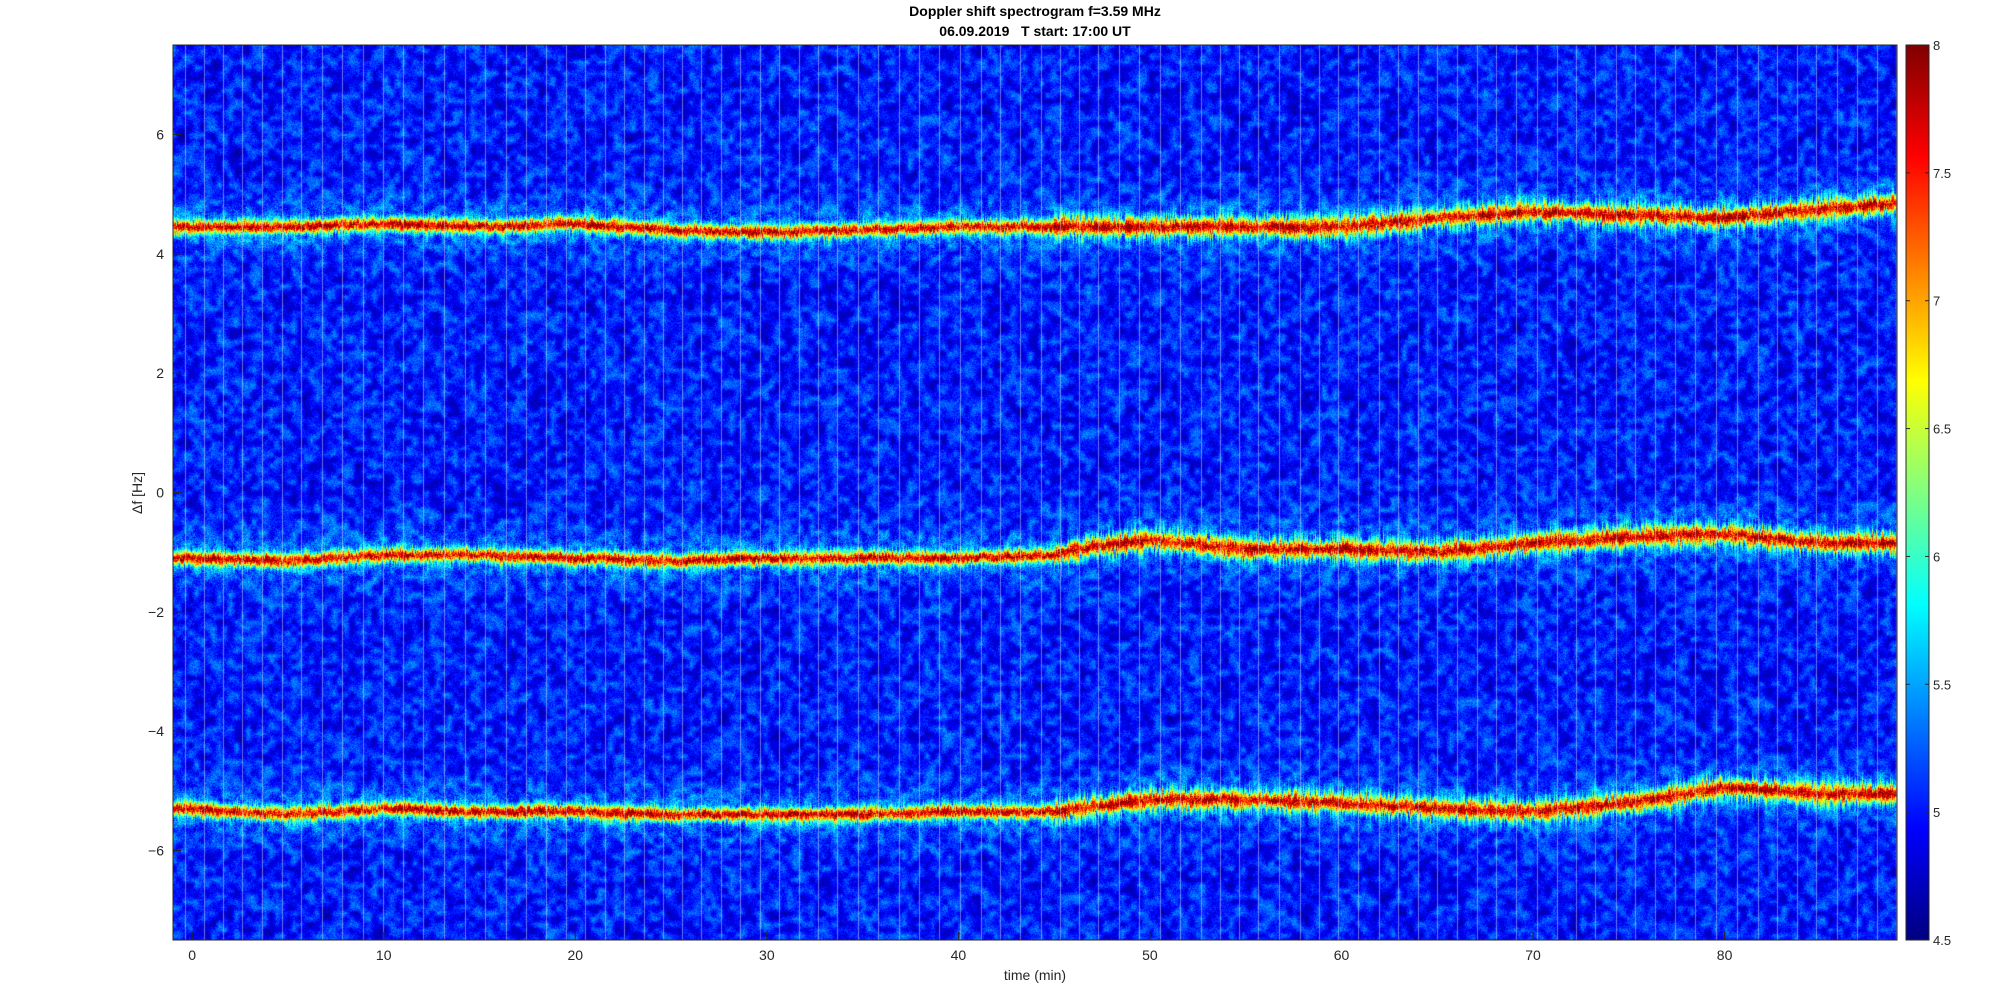 The height and width of the screenshot is (1003, 2000). I want to click on colorbar-tick-label: 6.5, so click(1942, 429).